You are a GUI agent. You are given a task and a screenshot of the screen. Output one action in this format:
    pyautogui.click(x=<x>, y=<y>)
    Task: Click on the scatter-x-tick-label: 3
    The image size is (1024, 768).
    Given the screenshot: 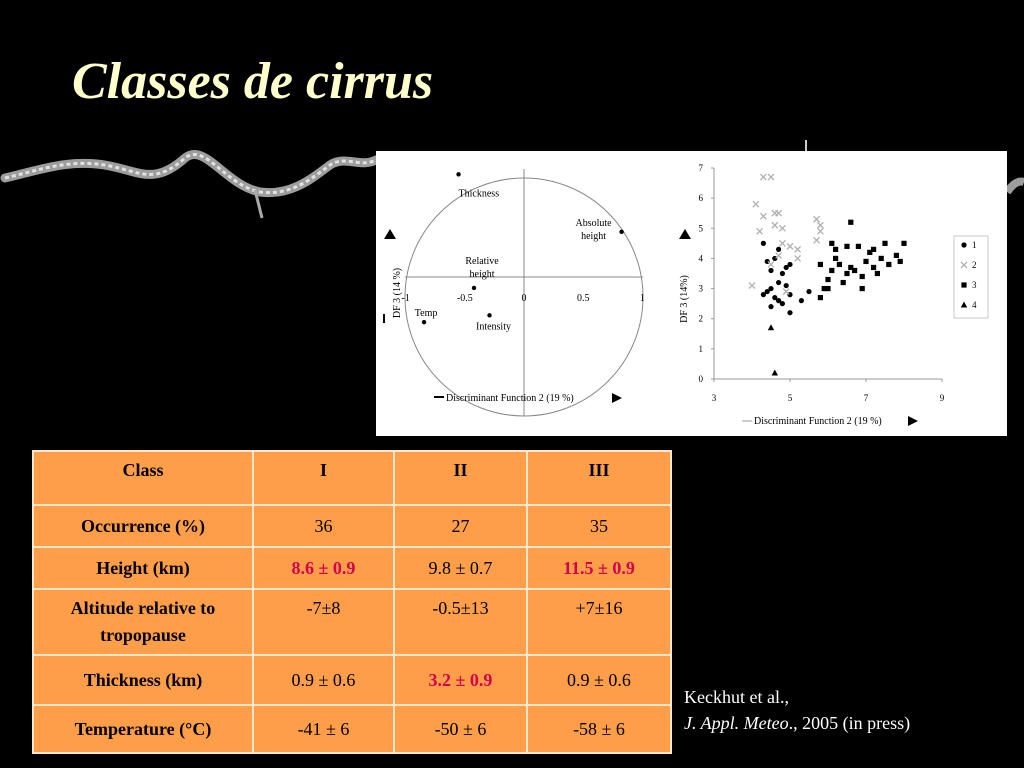 What is the action you would take?
    pyautogui.click(x=714, y=398)
    